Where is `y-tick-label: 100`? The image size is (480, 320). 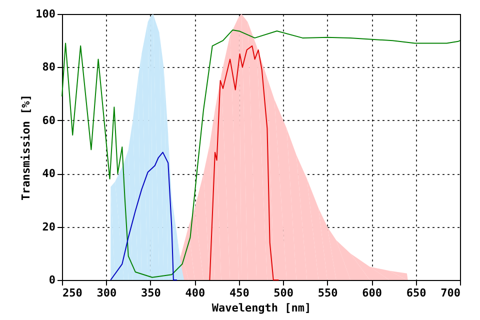 y-tick-label: 100 is located at coordinates (46, 14).